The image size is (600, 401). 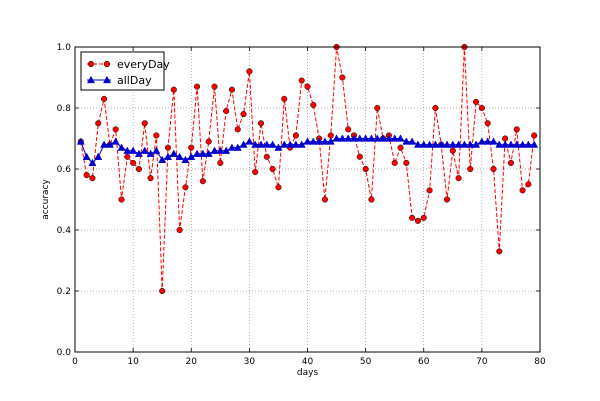 What do you see at coordinates (64, 231) in the screenshot?
I see `y-tick-label: 0.4` at bounding box center [64, 231].